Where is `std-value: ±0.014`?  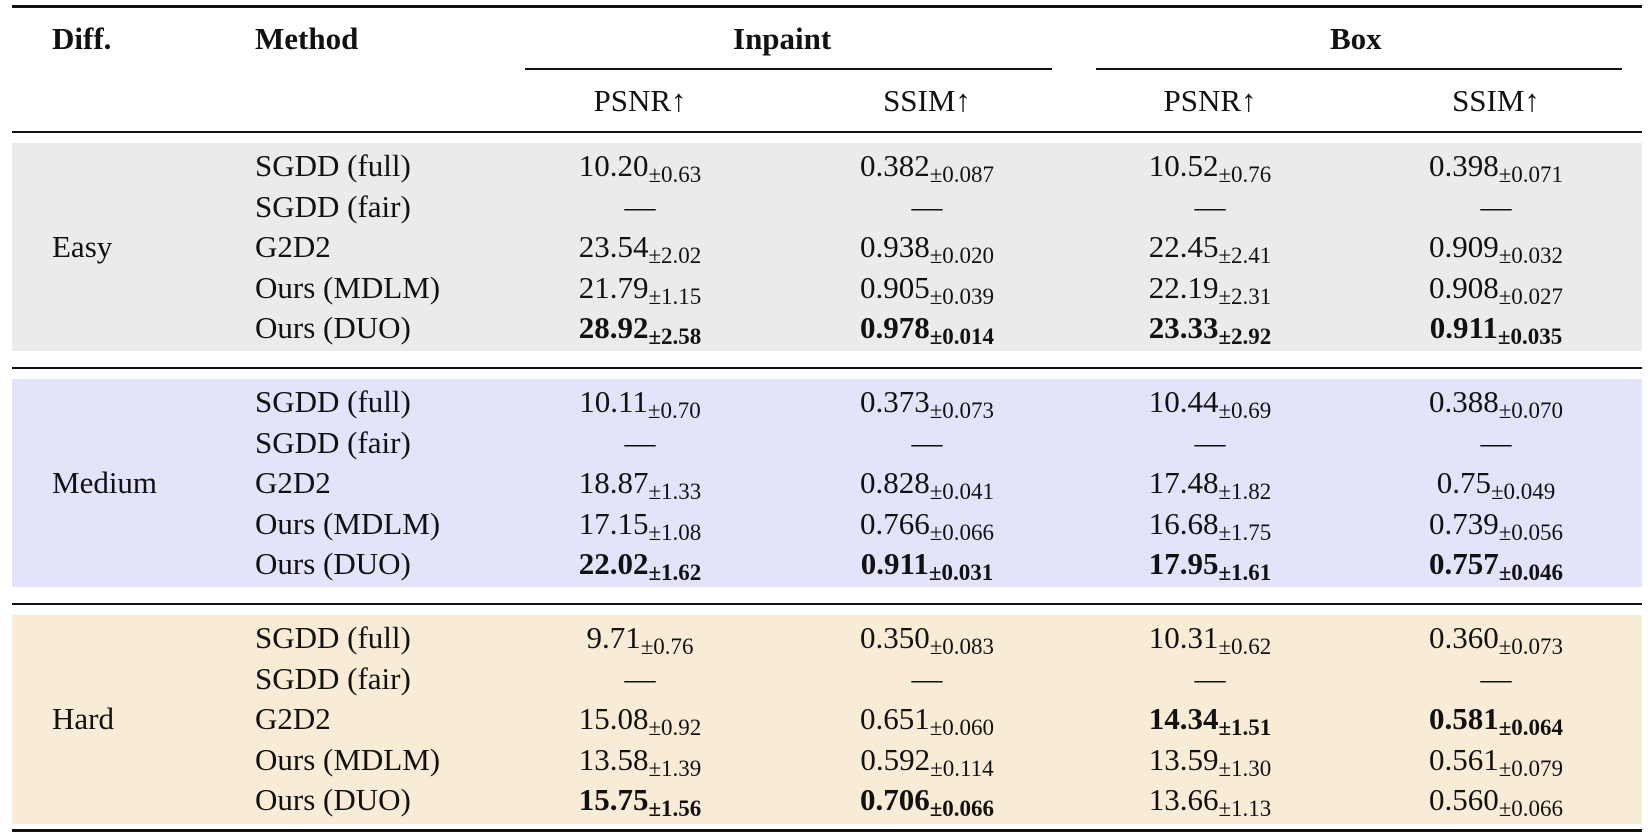
std-value: ±0.014 is located at coordinates (962, 336).